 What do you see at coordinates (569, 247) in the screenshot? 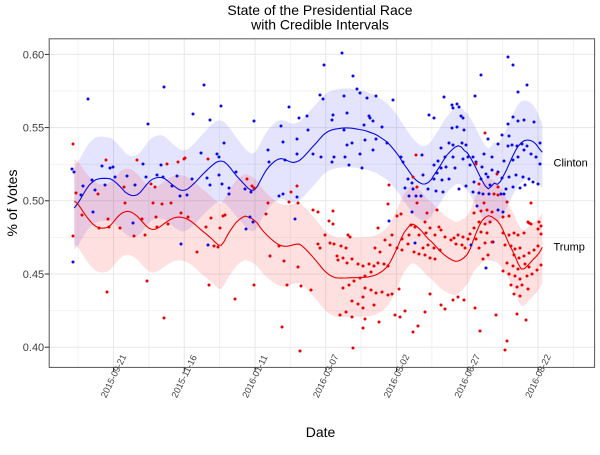
I see `svg-text: Trump` at bounding box center [569, 247].